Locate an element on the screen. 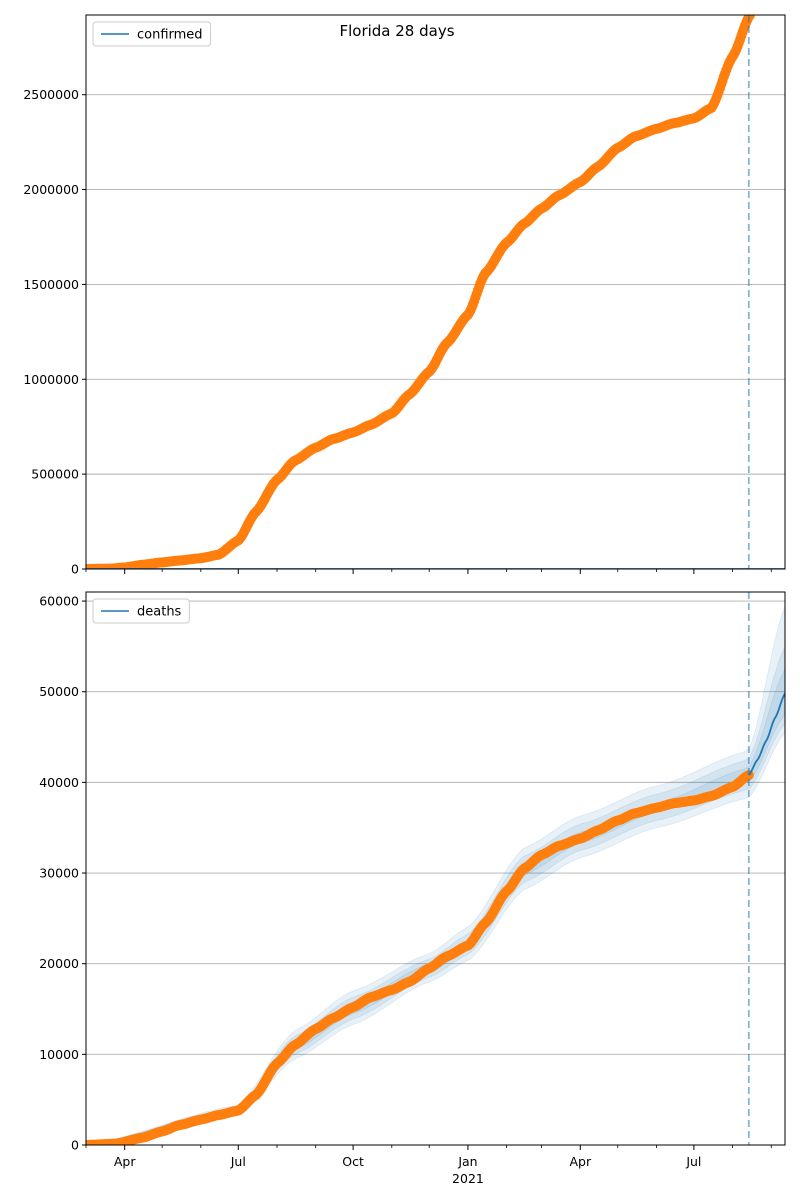 The height and width of the screenshot is (1200, 800). y-tick-label: 1500000 is located at coordinates (51, 284).